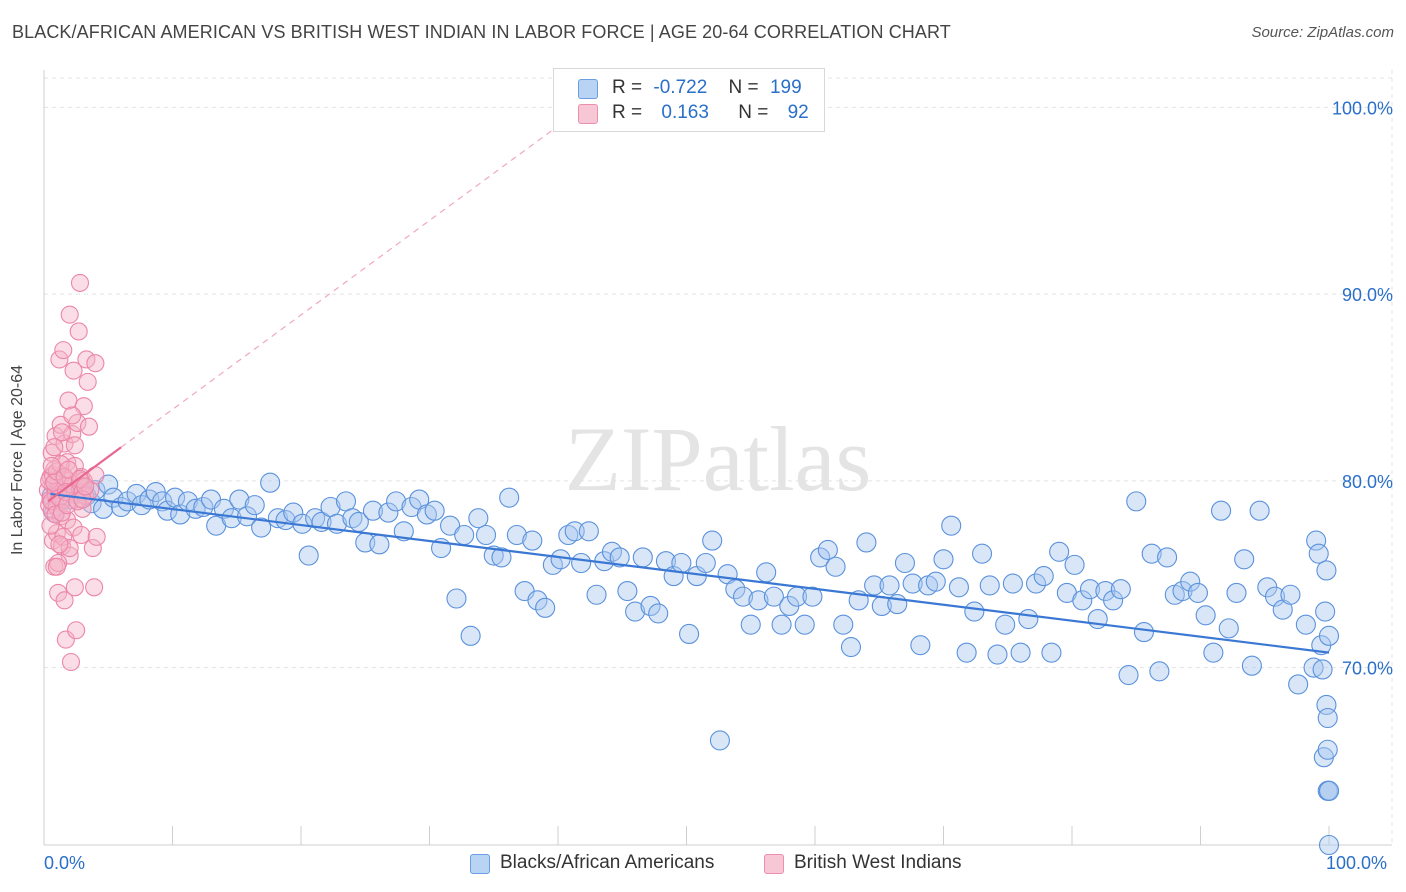 The height and width of the screenshot is (892, 1406). What do you see at coordinates (65, 863) in the screenshot?
I see `x-tick-min: 0.0%` at bounding box center [65, 863].